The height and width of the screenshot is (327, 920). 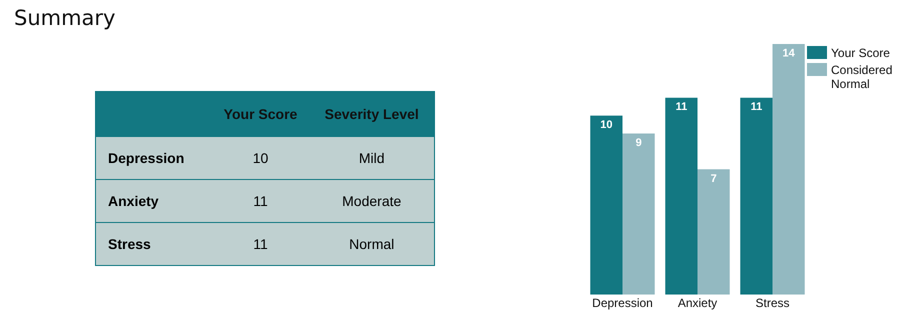 What do you see at coordinates (622, 303) in the screenshot?
I see `x-tick-label: Depression` at bounding box center [622, 303].